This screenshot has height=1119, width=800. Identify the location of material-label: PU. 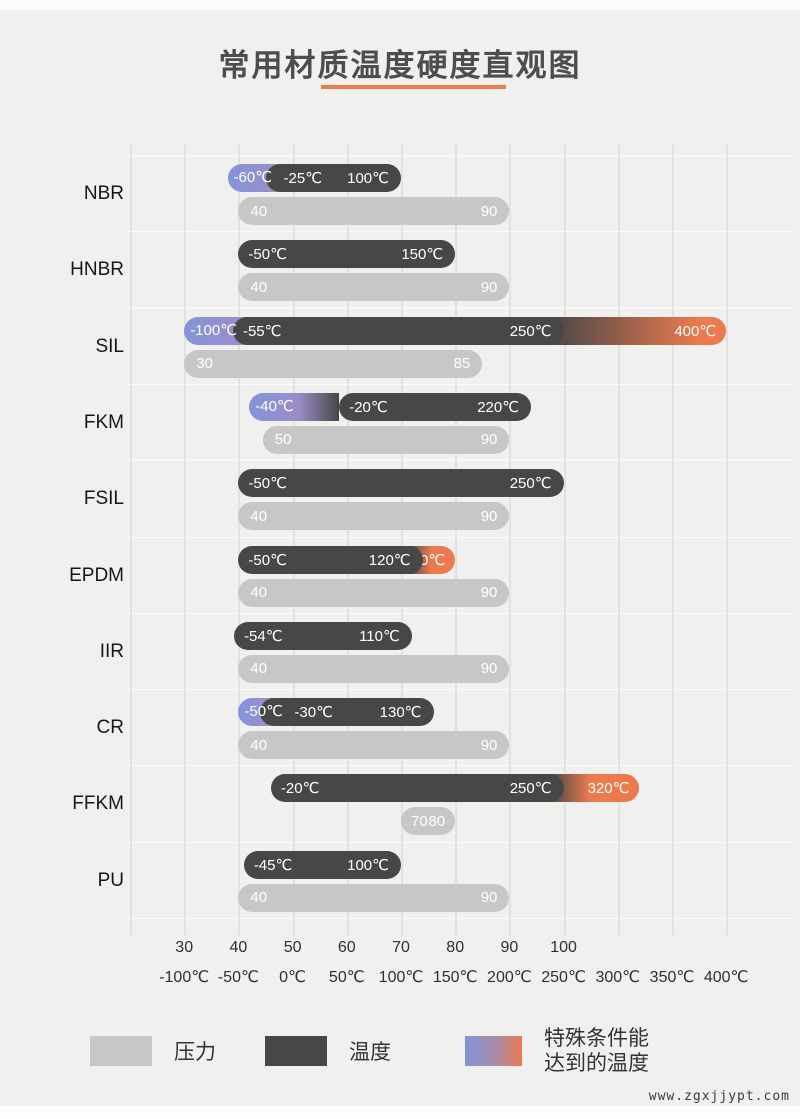
(110, 880).